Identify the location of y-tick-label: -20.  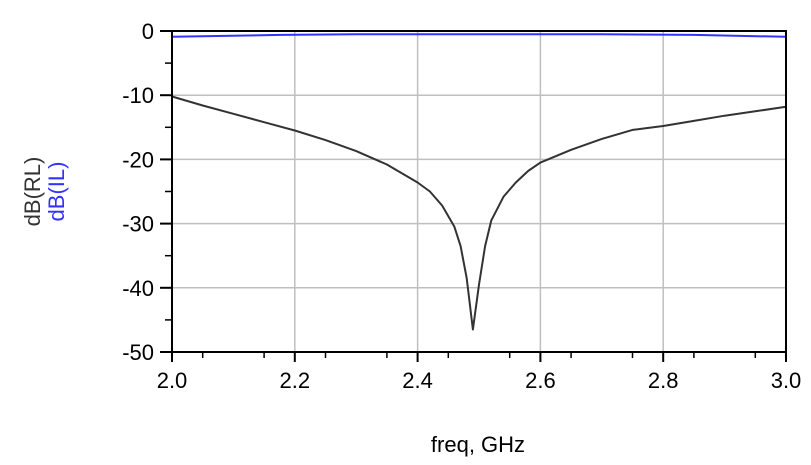
(138, 159).